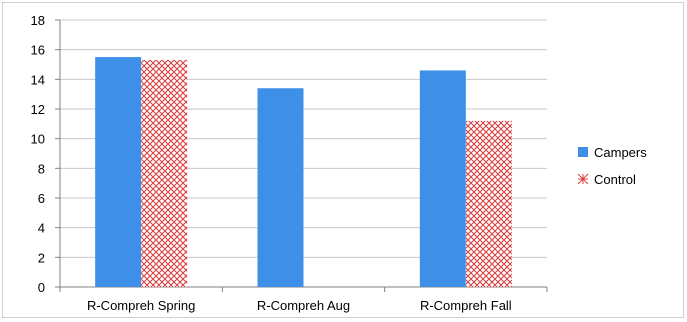 This screenshot has width=687, height=322. Describe the element at coordinates (38, 139) in the screenshot. I see `y-tick-label: 10` at that location.